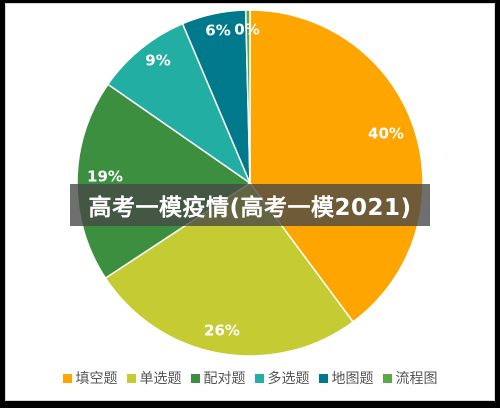 Image resolution: width=500 pixels, height=408 pixels. Describe the element at coordinates (105, 177) in the screenshot. I see `pie-data-label-2: 19%` at that location.